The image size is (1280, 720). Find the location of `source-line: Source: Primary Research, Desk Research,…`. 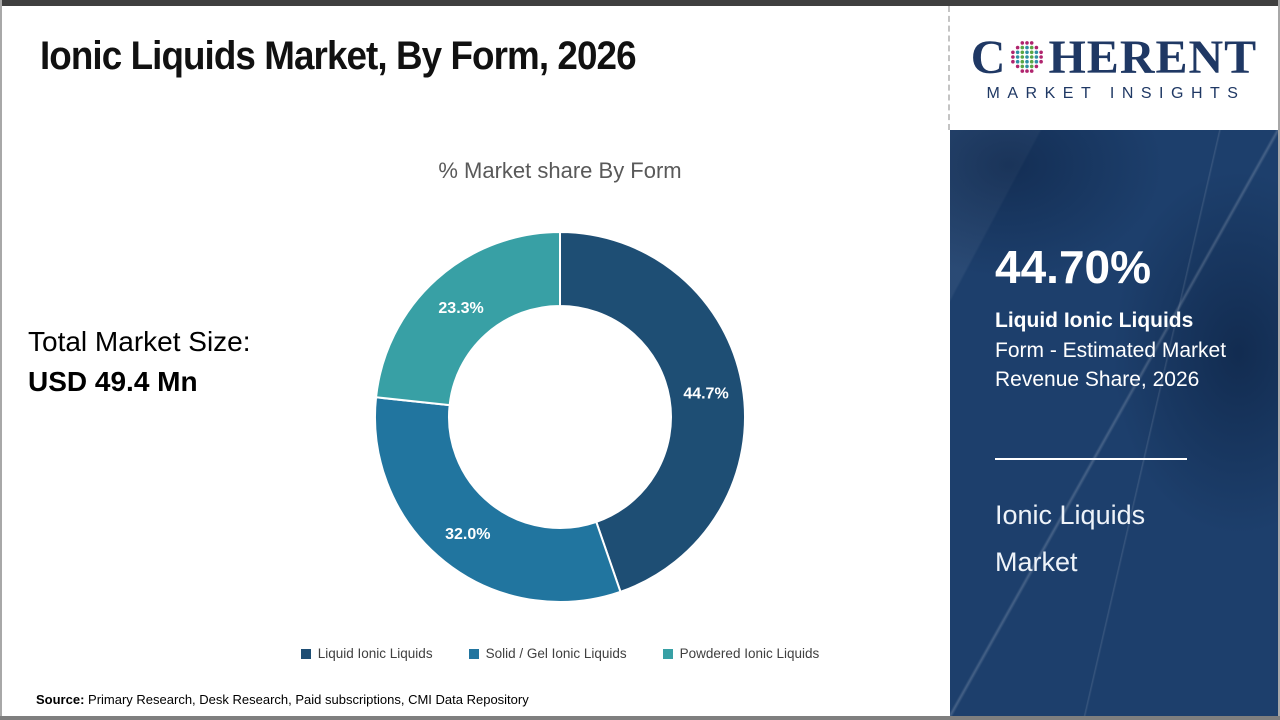

source-line: Source: Primary Research, Desk Research,… is located at coordinates (282, 699).